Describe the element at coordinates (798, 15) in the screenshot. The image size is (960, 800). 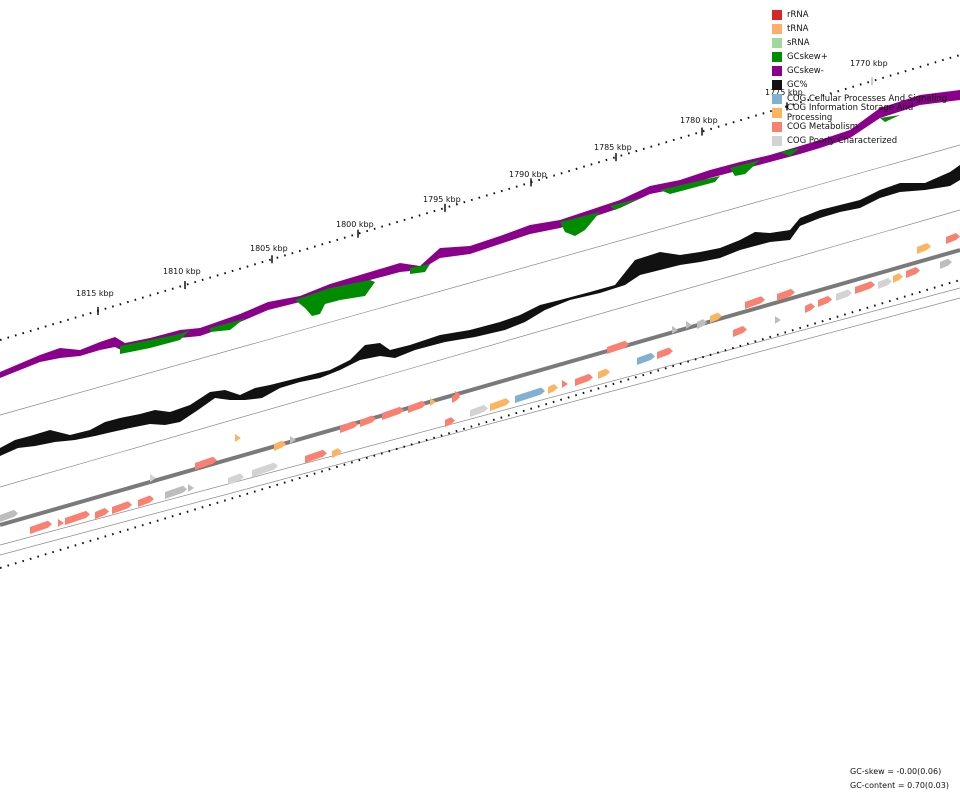
I see `legend-label: rRNA` at that location.